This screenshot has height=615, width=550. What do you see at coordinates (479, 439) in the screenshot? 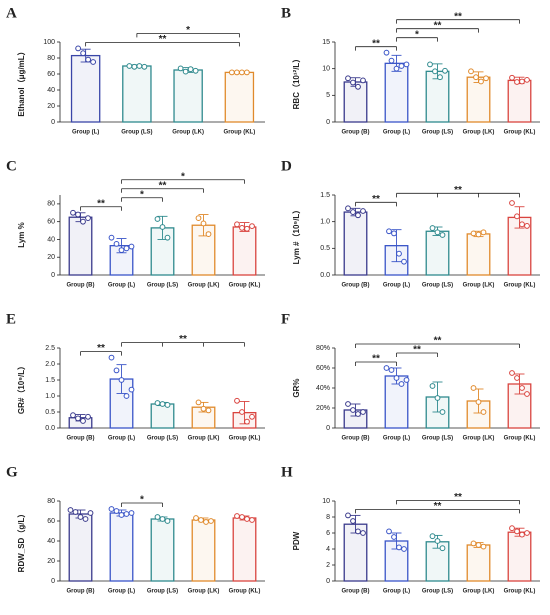
I see `x-tick-label: Group (LK)` at bounding box center [479, 439].